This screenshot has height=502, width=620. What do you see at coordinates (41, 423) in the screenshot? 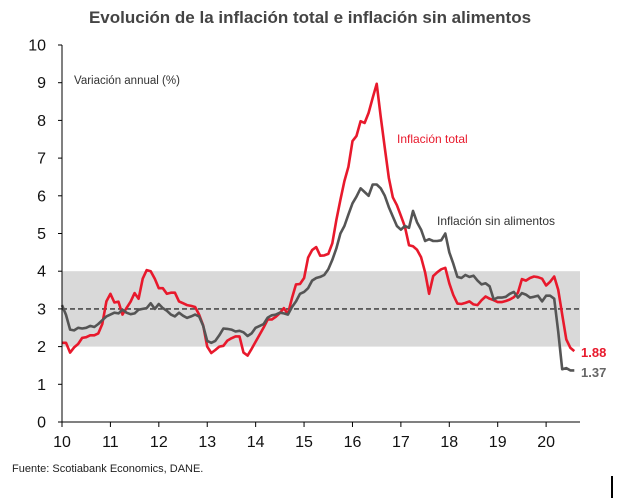
I see `y-tick-label: 0` at bounding box center [41, 423].